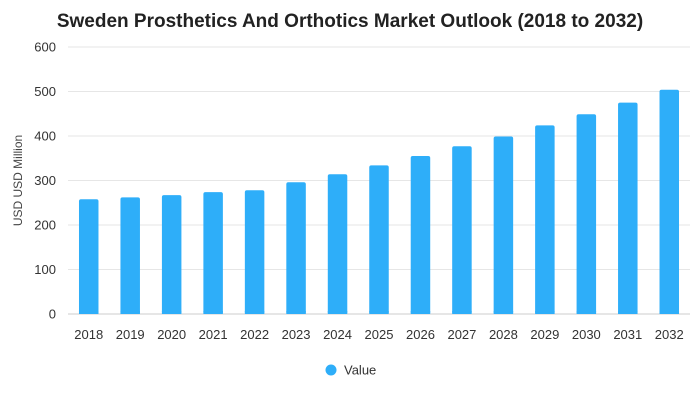 The image size is (700, 400). What do you see at coordinates (669, 201) in the screenshot?
I see `bar-2032` at bounding box center [669, 201].